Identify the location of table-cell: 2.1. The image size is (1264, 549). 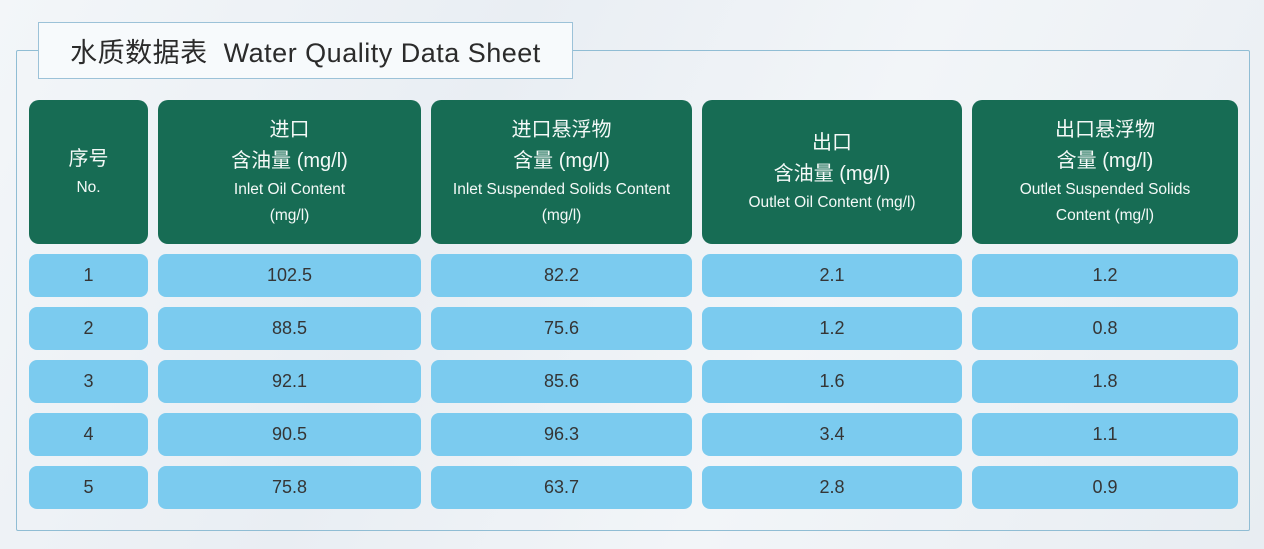
(832, 275).